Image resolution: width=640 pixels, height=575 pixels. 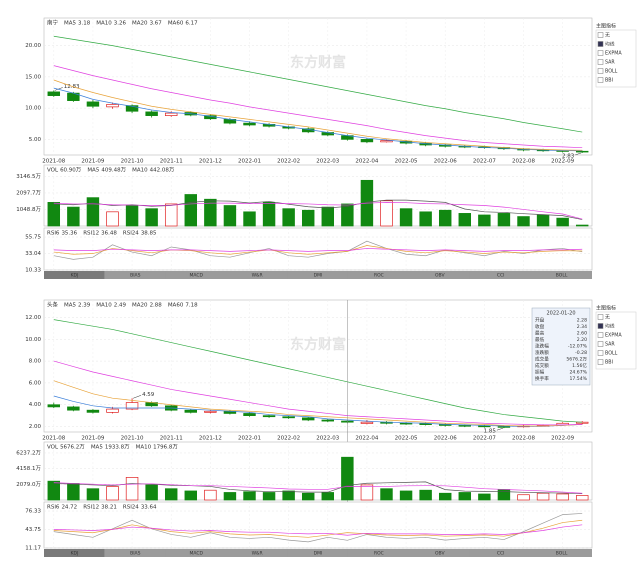 What do you see at coordinates (540, 333) in the screenshot?
I see `tooltip-label: 最高` at bounding box center [540, 333].